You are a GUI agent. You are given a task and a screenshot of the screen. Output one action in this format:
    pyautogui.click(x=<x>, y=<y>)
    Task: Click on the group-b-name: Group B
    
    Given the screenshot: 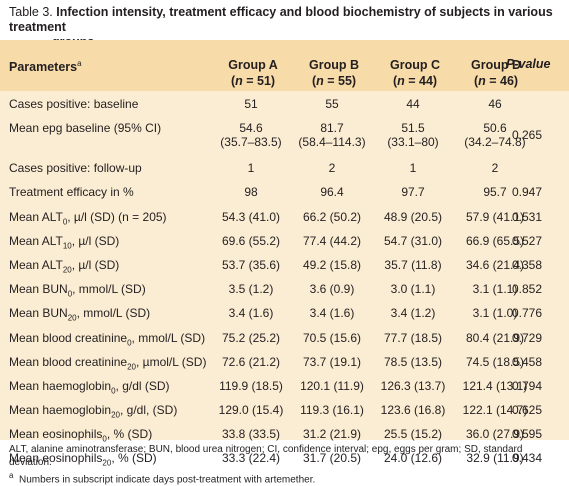 What is the action you would take?
    pyautogui.click(x=334, y=65)
    